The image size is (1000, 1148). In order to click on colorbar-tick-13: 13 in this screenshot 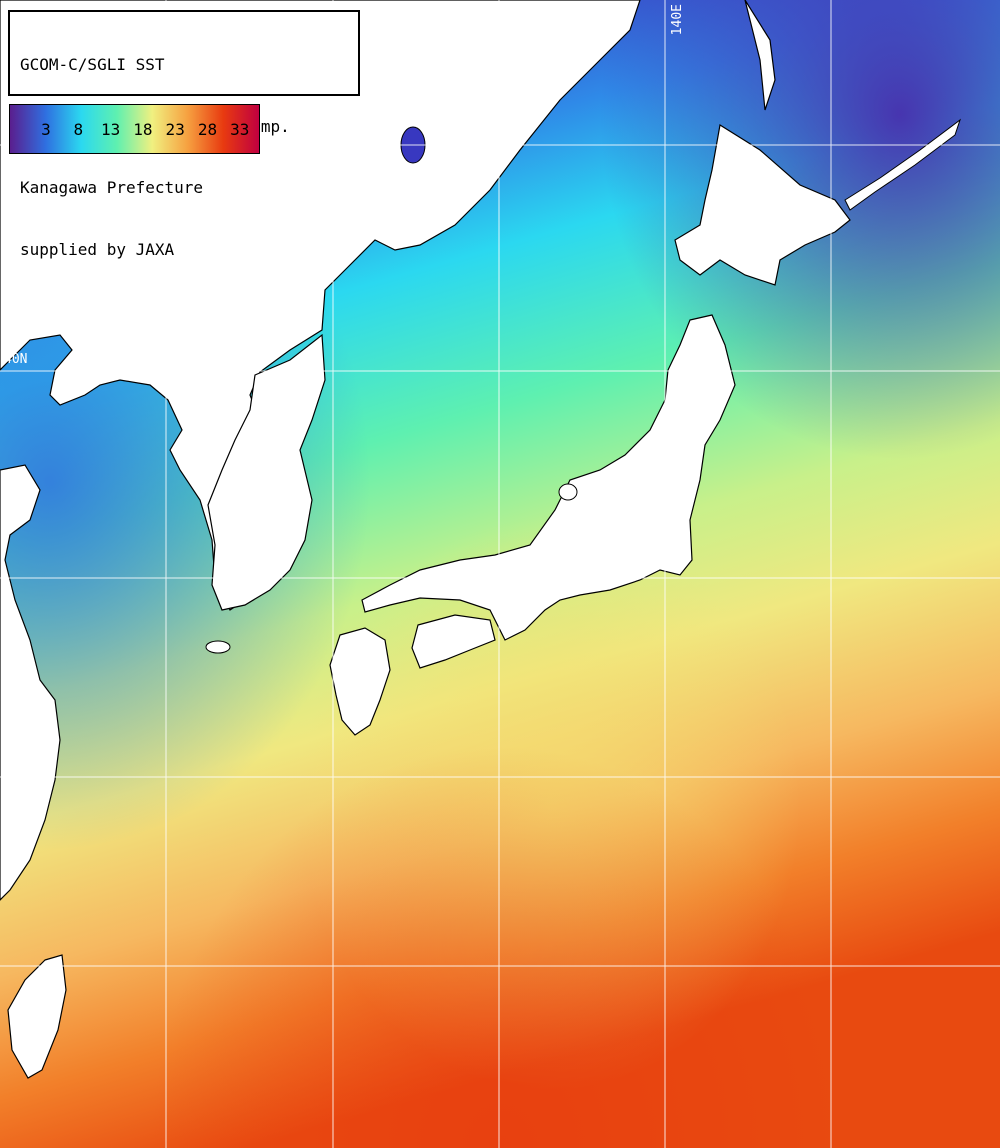, I will do `click(110, 129)`.